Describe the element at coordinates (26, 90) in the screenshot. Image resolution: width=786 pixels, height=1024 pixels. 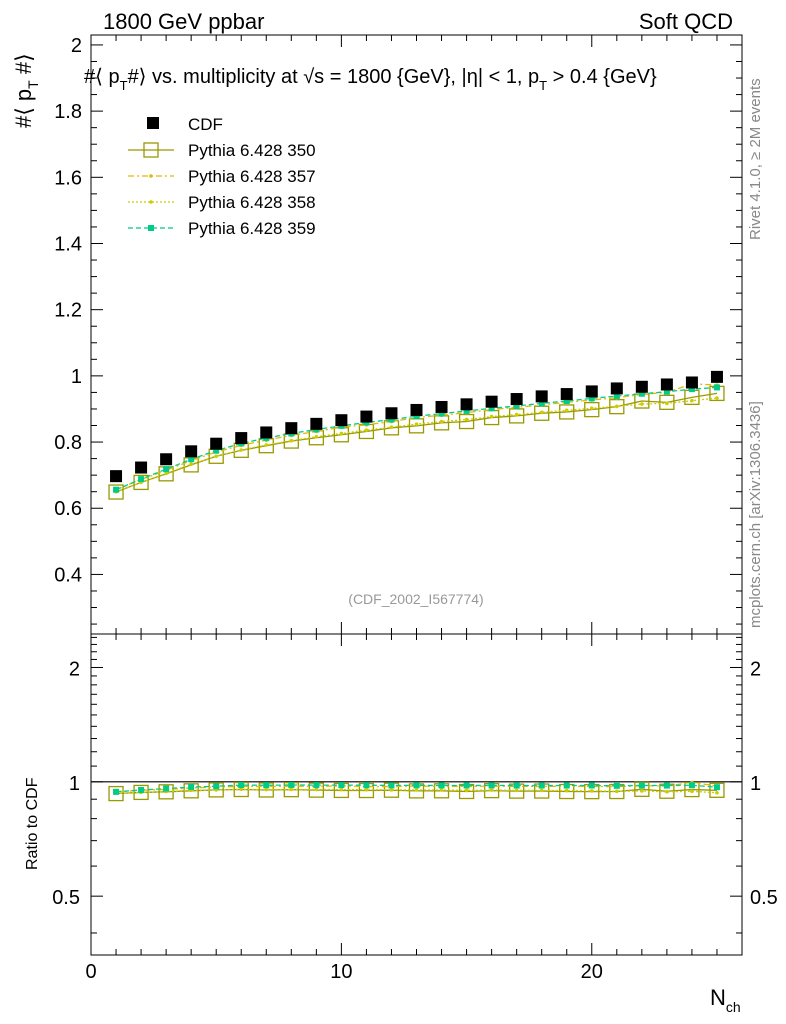
I see `y-axis-label: #⟨ pT #⟩` at that location.